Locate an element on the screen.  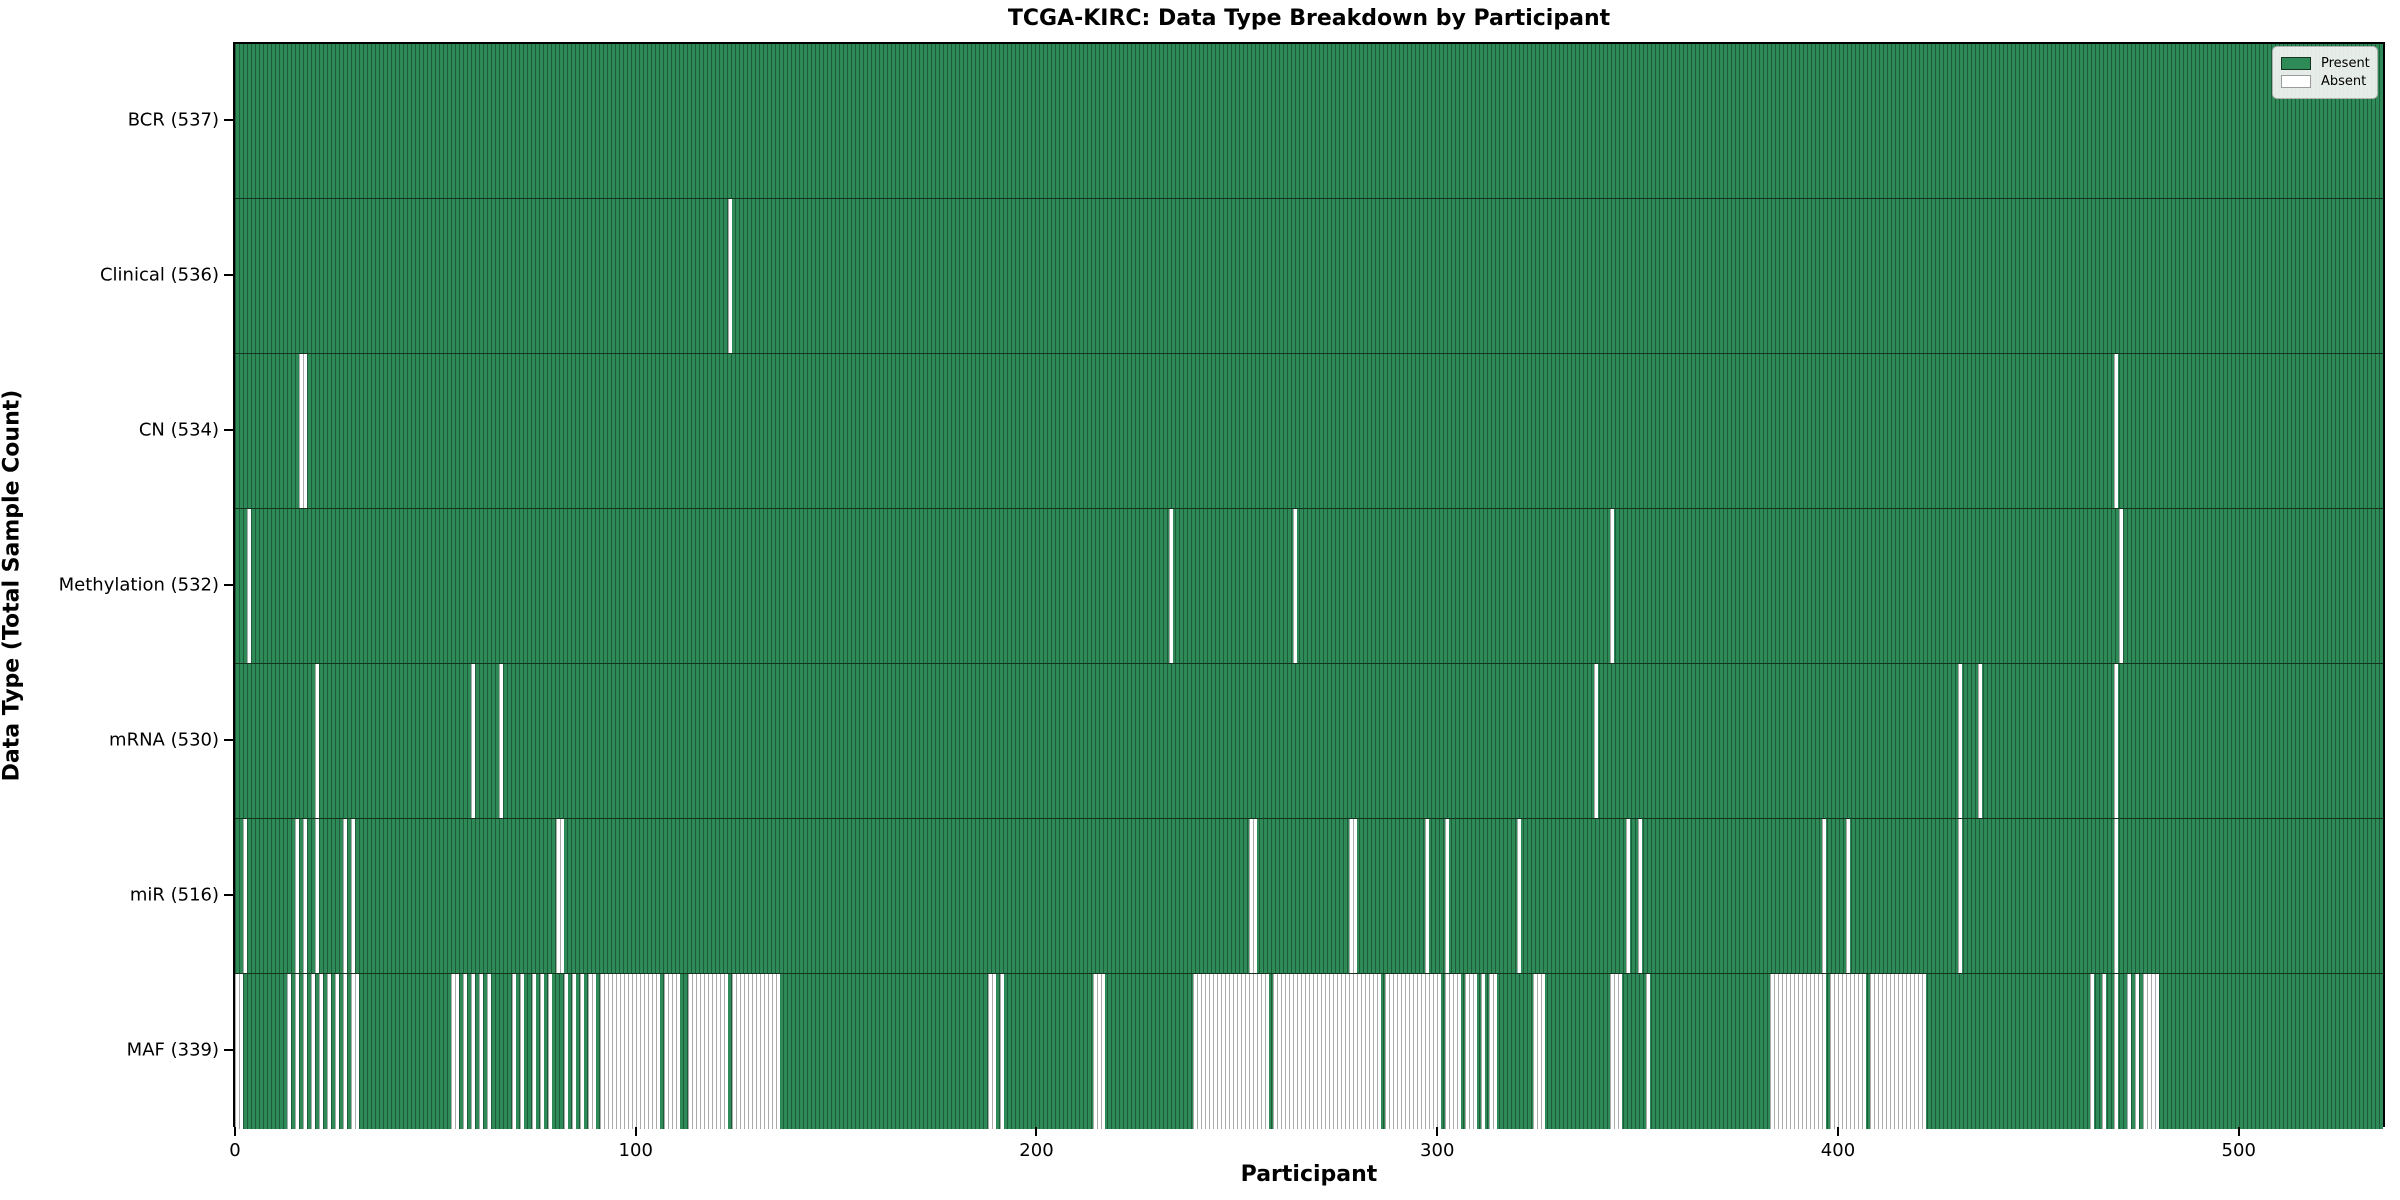
y-tick-label-CN: CN (534) is located at coordinates (178, 429).